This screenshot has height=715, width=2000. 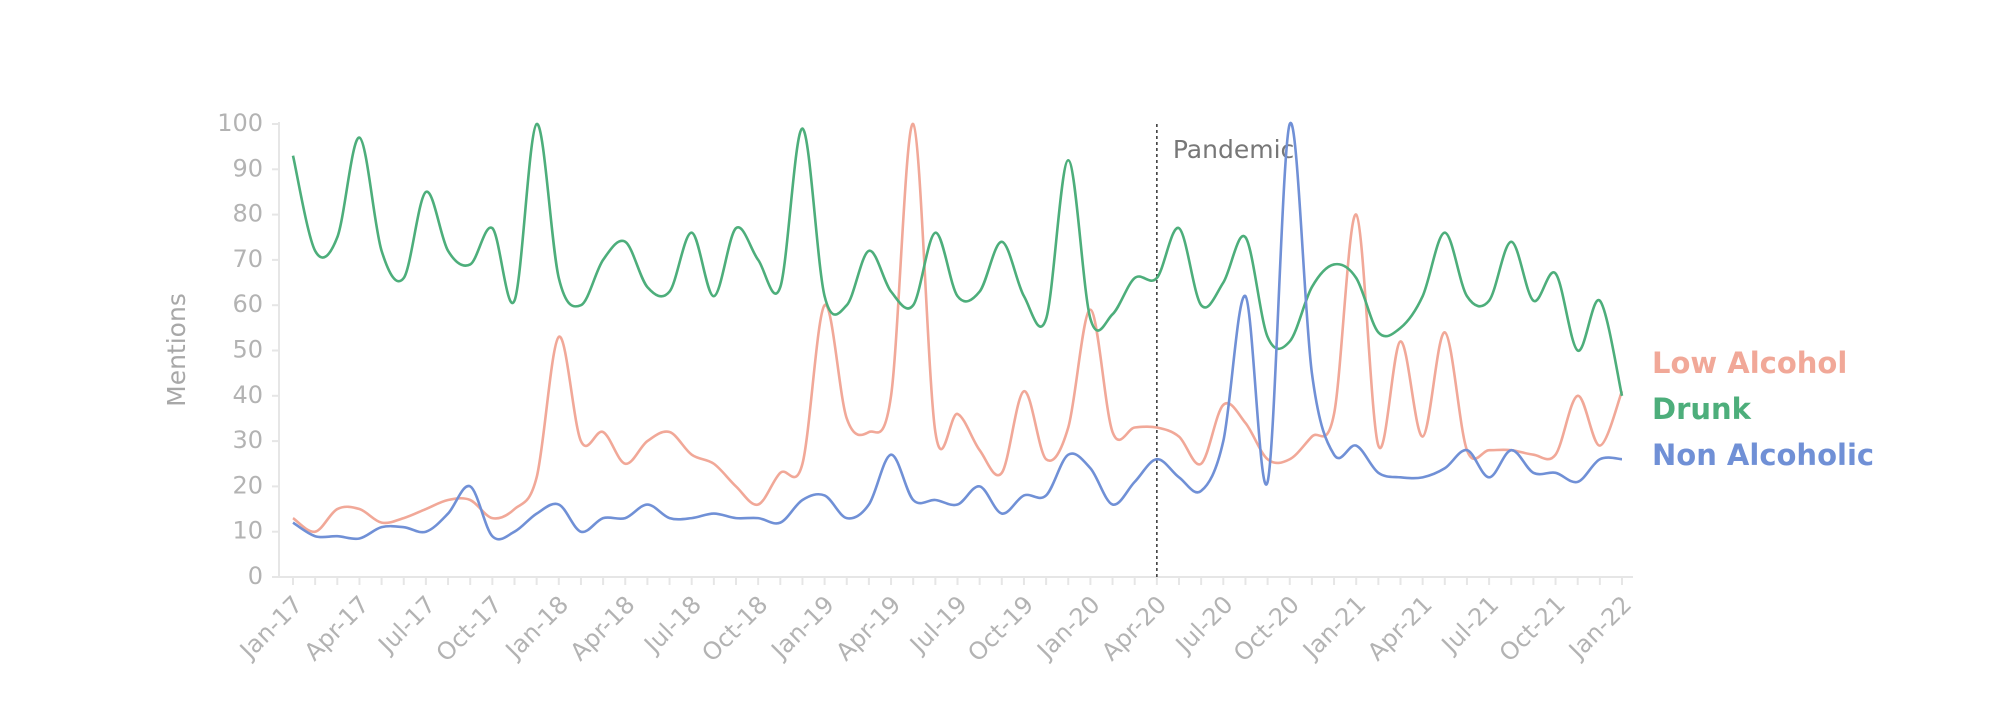 I want to click on y-tick-label: 50, so click(x=247, y=350).